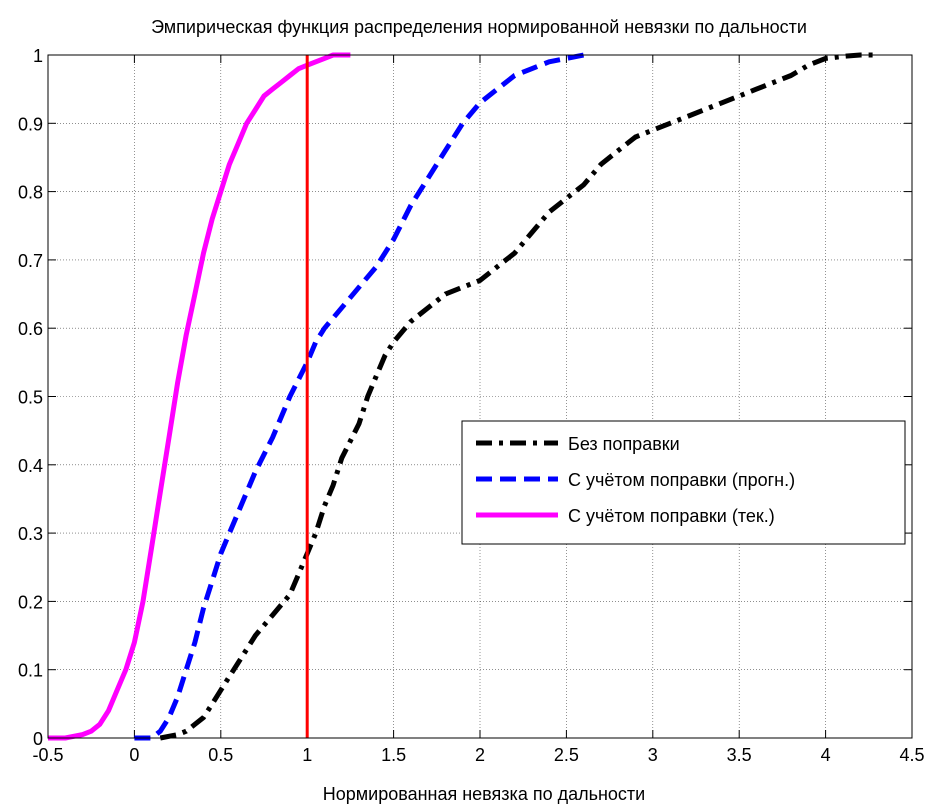 The height and width of the screenshot is (810, 950). Describe the element at coordinates (826, 755) in the screenshot. I see `x-tick-label: 4` at that location.